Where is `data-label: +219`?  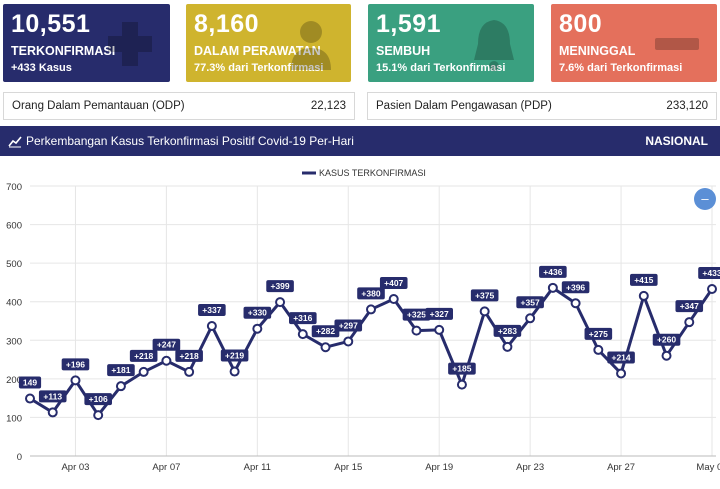 data-label: +219 is located at coordinates (234, 356).